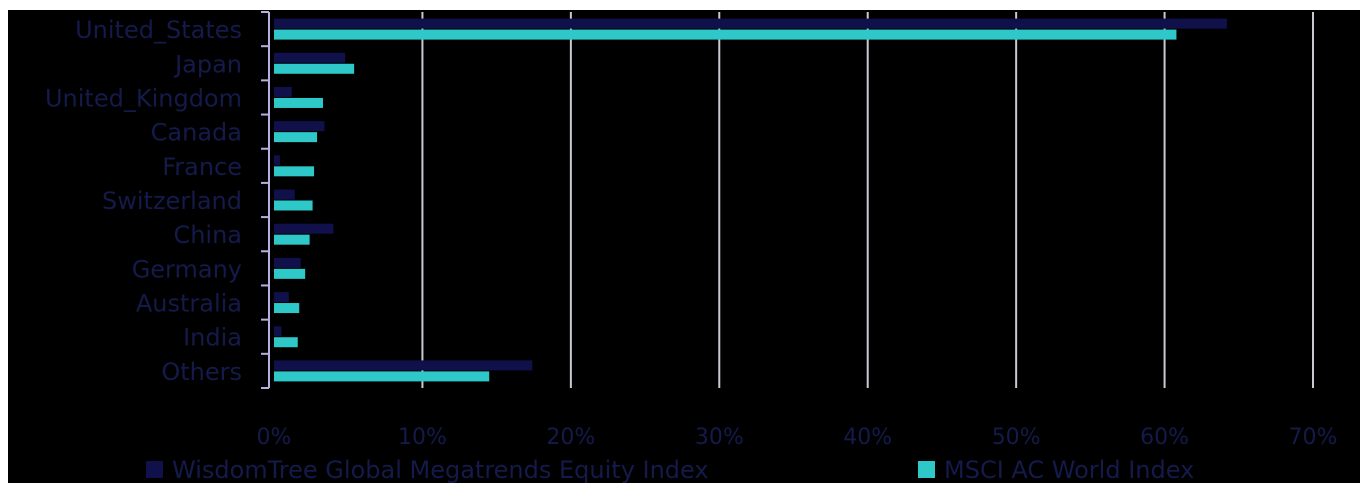  Describe the element at coordinates (189, 304) in the screenshot. I see `category-label: Australia` at that location.